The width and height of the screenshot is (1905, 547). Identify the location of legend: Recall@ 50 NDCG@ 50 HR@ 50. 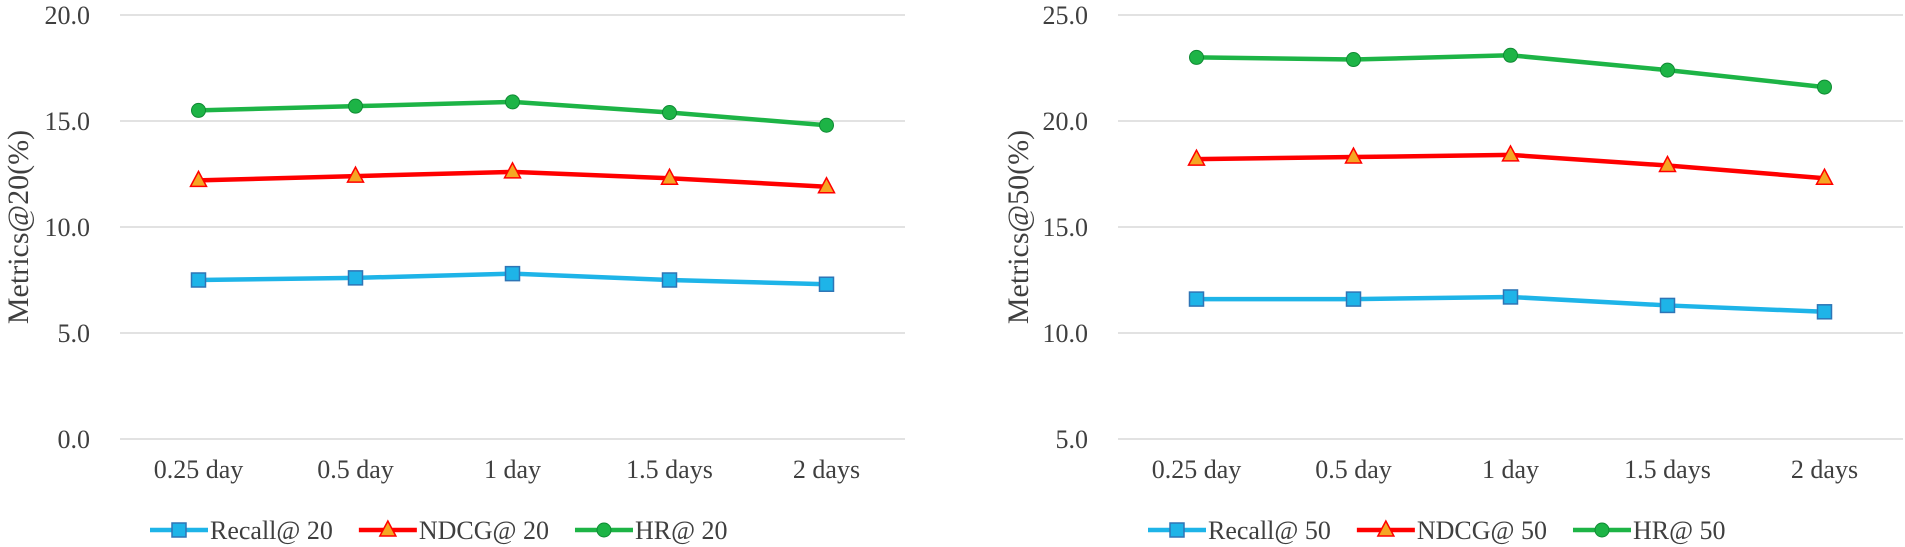
(1437, 530).